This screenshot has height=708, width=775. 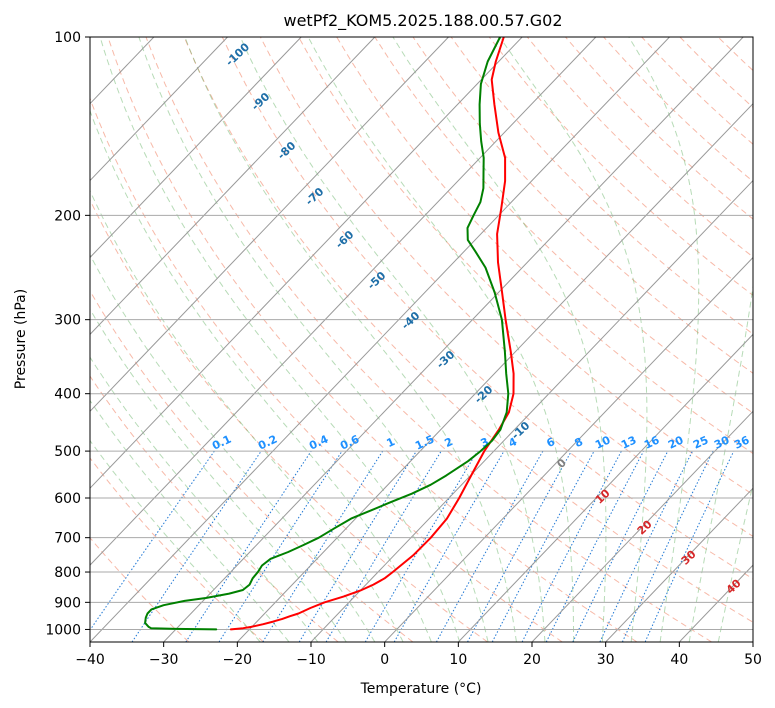 What do you see at coordinates (67, 321) in the screenshot?
I see `y-tick-label: 300` at bounding box center [67, 321].